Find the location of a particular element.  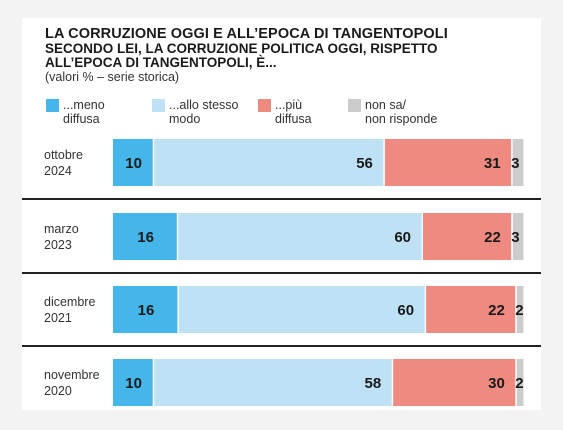

legend-item: non sa/non risponde is located at coordinates (395, 112).